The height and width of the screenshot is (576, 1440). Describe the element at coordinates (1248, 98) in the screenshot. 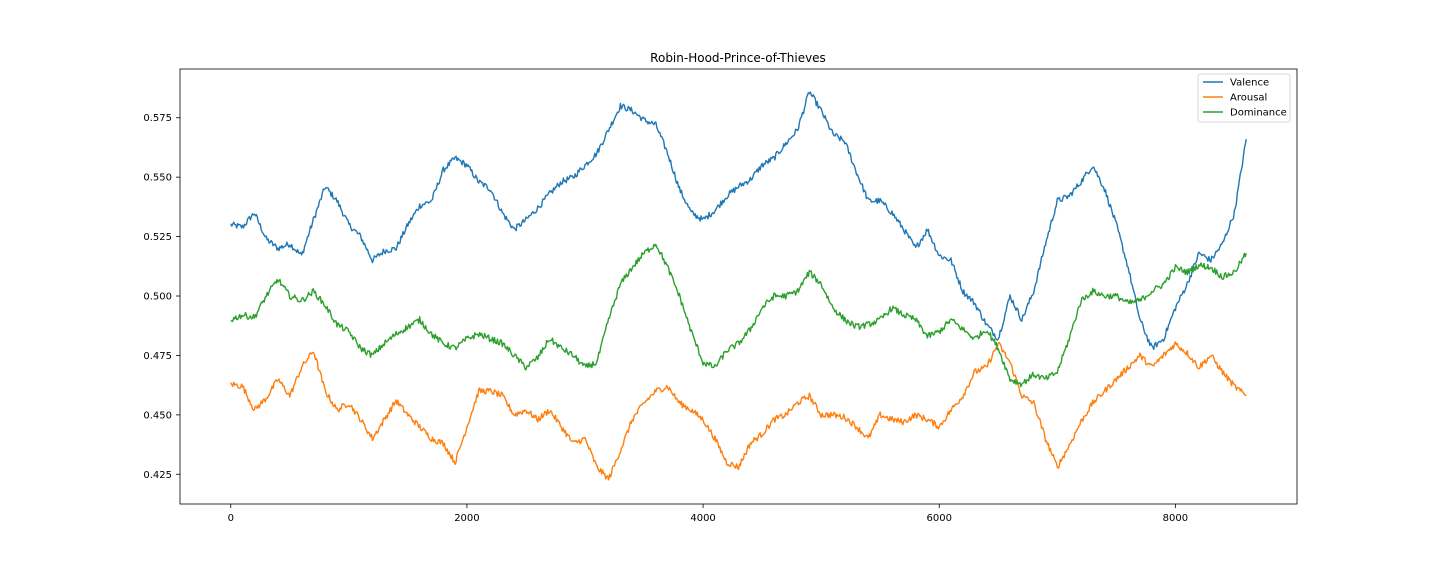

I see `legend-label-arousal: Arousal` at that location.